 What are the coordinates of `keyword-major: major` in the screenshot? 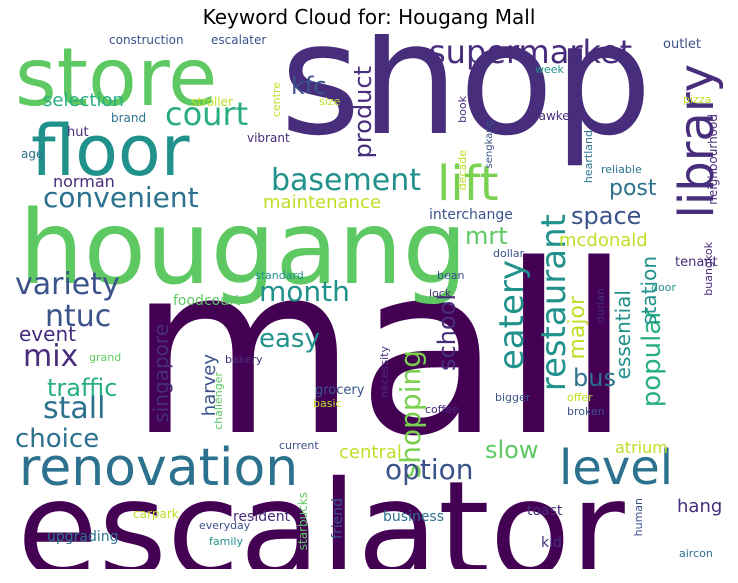 It's located at (577, 328).